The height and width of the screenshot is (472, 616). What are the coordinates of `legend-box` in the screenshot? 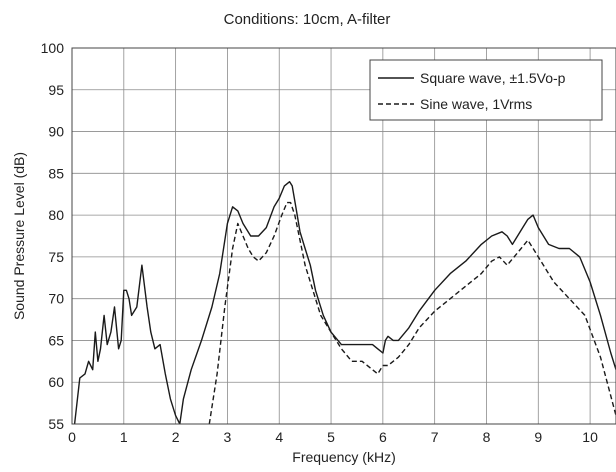 It's located at (486, 90).